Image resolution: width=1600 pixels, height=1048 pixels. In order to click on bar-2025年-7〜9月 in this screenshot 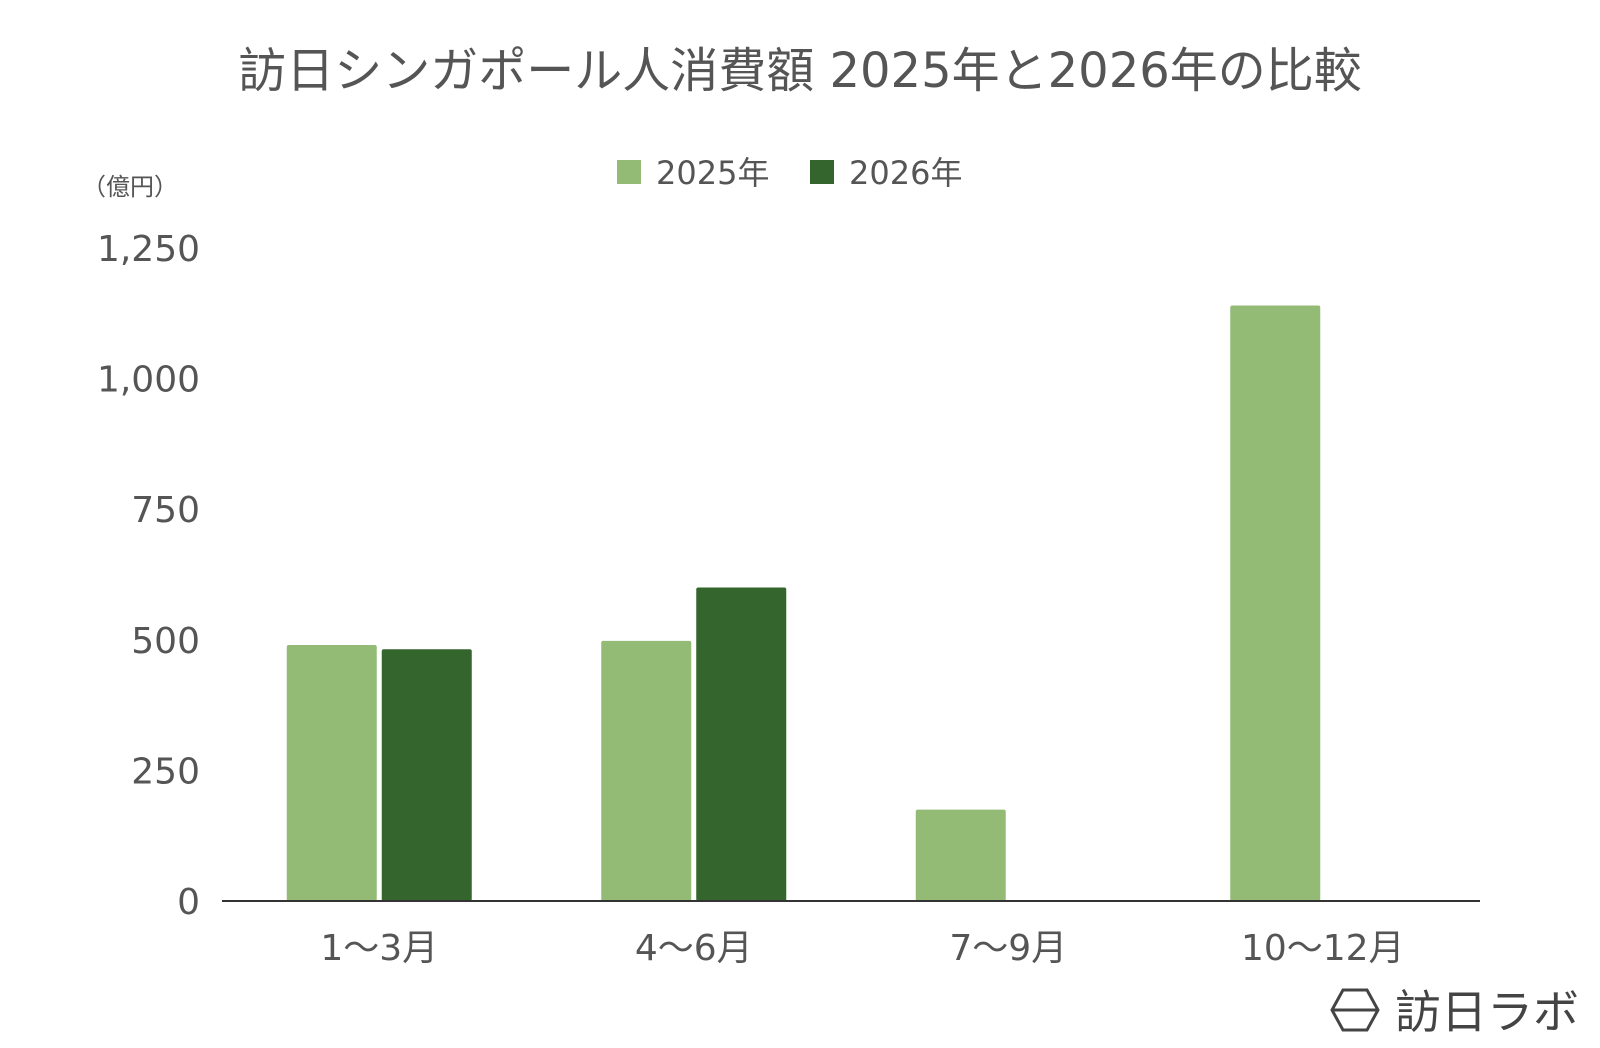, I will do `click(960, 855)`.